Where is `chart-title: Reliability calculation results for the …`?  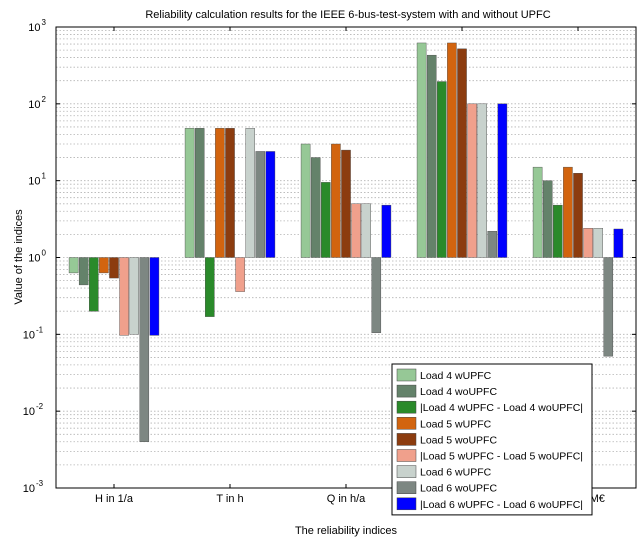 chart-title: Reliability calculation results for the … is located at coordinates (347, 15).